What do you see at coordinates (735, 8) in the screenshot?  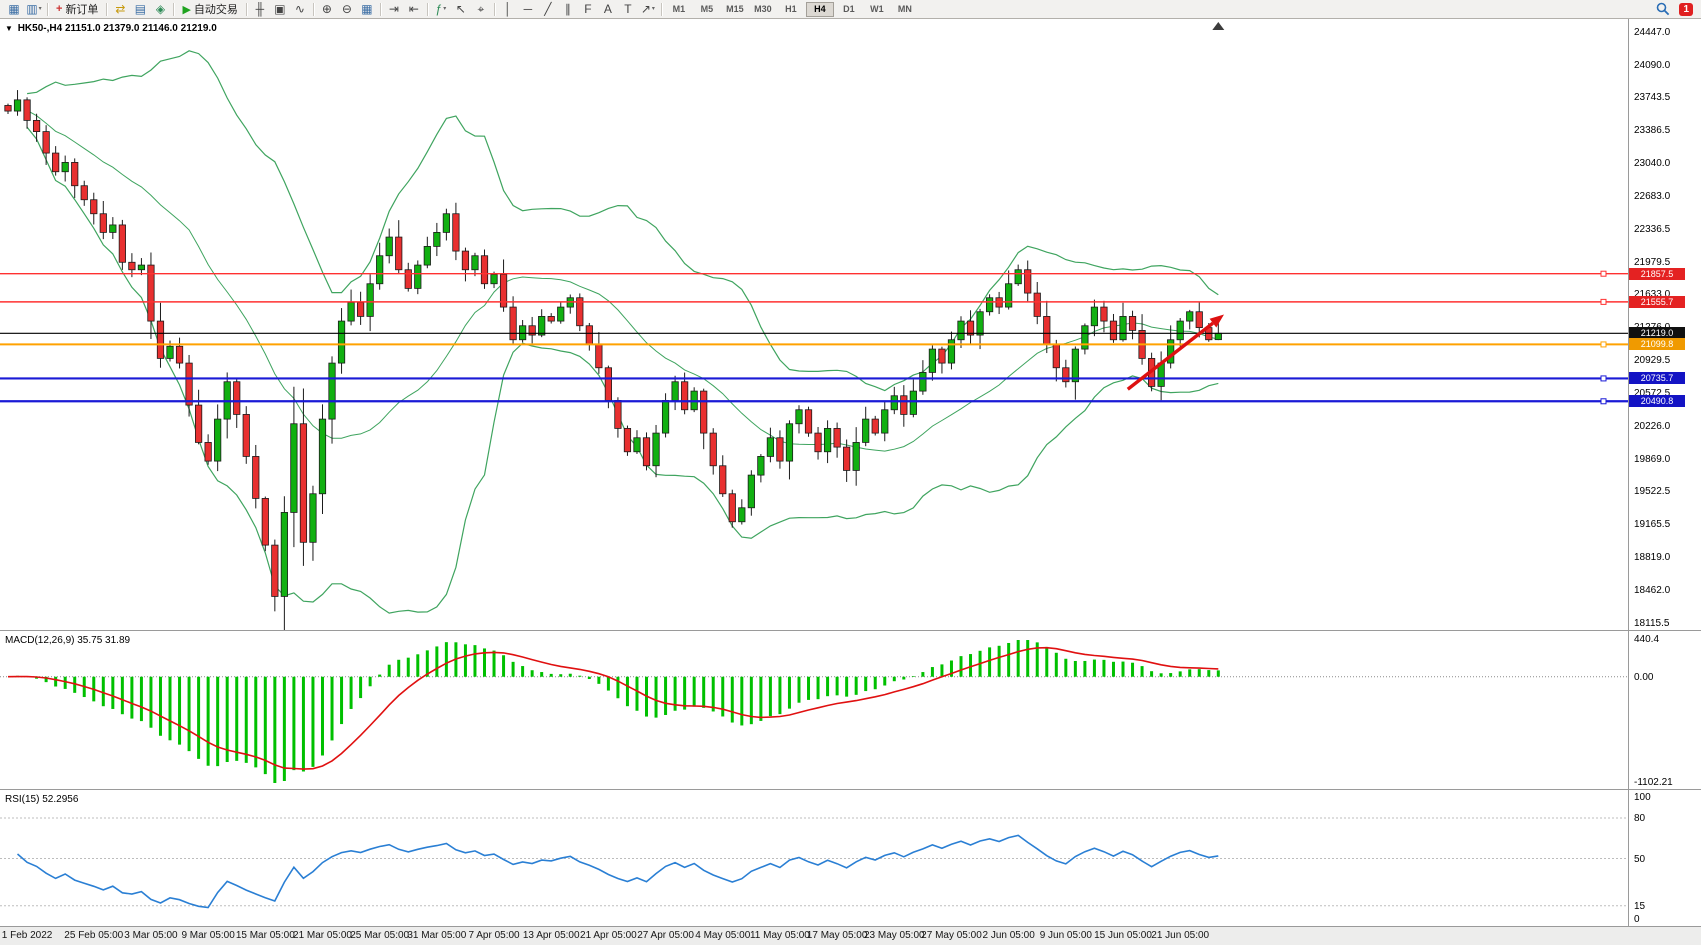 I see `timeframe-m15: M15` at bounding box center [735, 8].